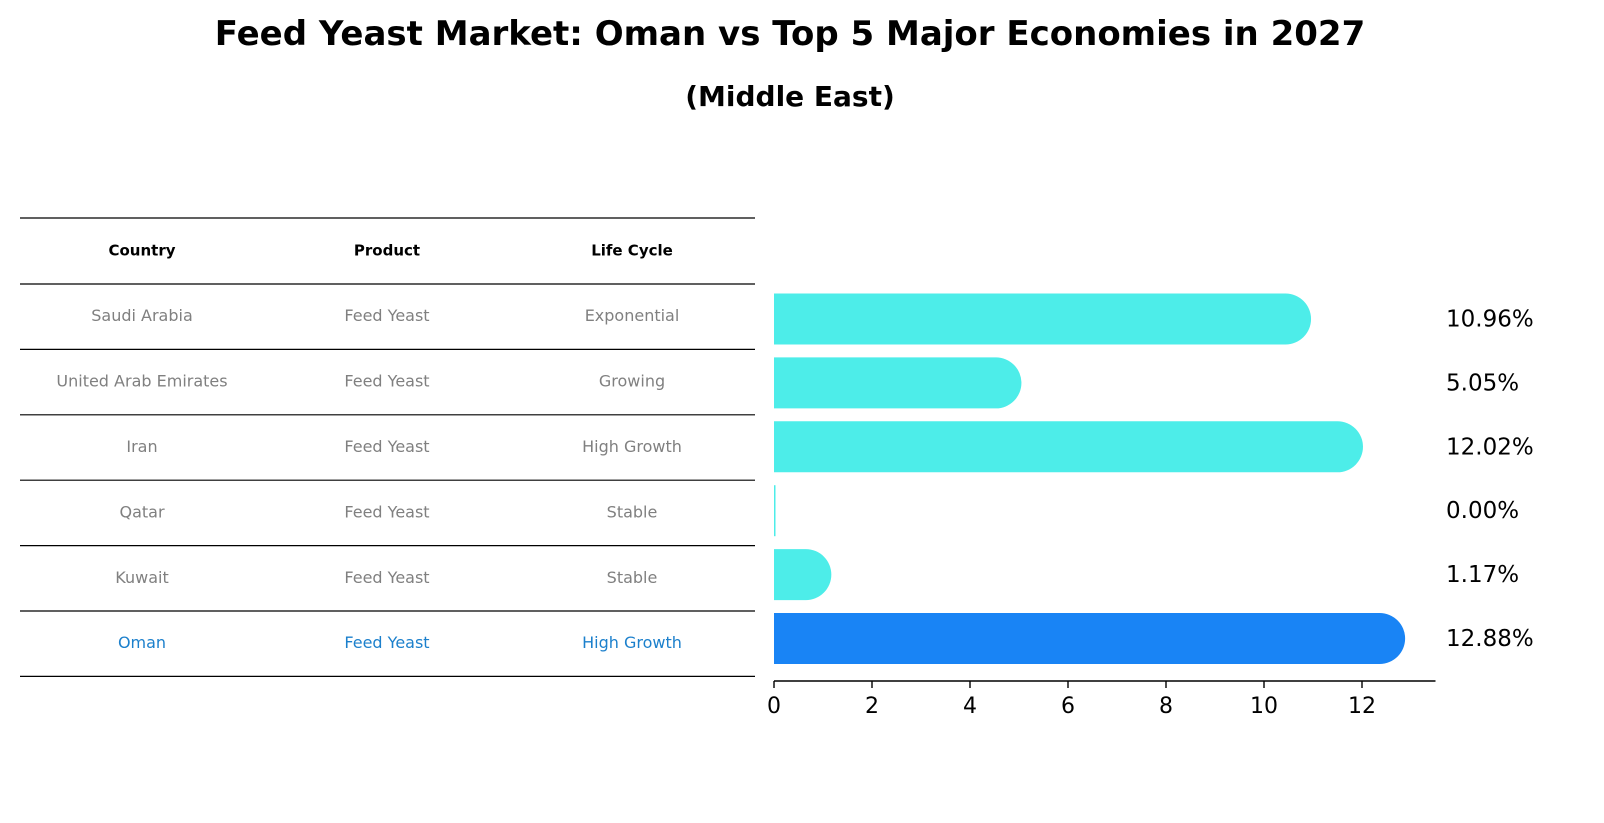 This screenshot has width=1604, height=823. Describe the element at coordinates (387, 251) in the screenshot. I see `table-header-cell: Product` at that location.